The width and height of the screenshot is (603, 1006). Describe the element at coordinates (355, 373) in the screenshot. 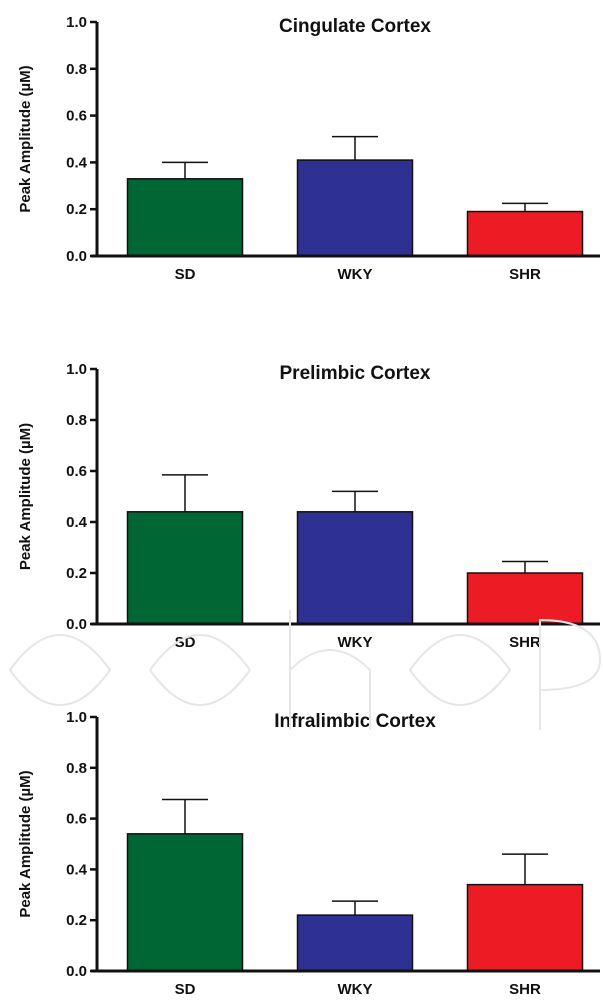

I see `chart-title: Prelimbic Cortex` at that location.